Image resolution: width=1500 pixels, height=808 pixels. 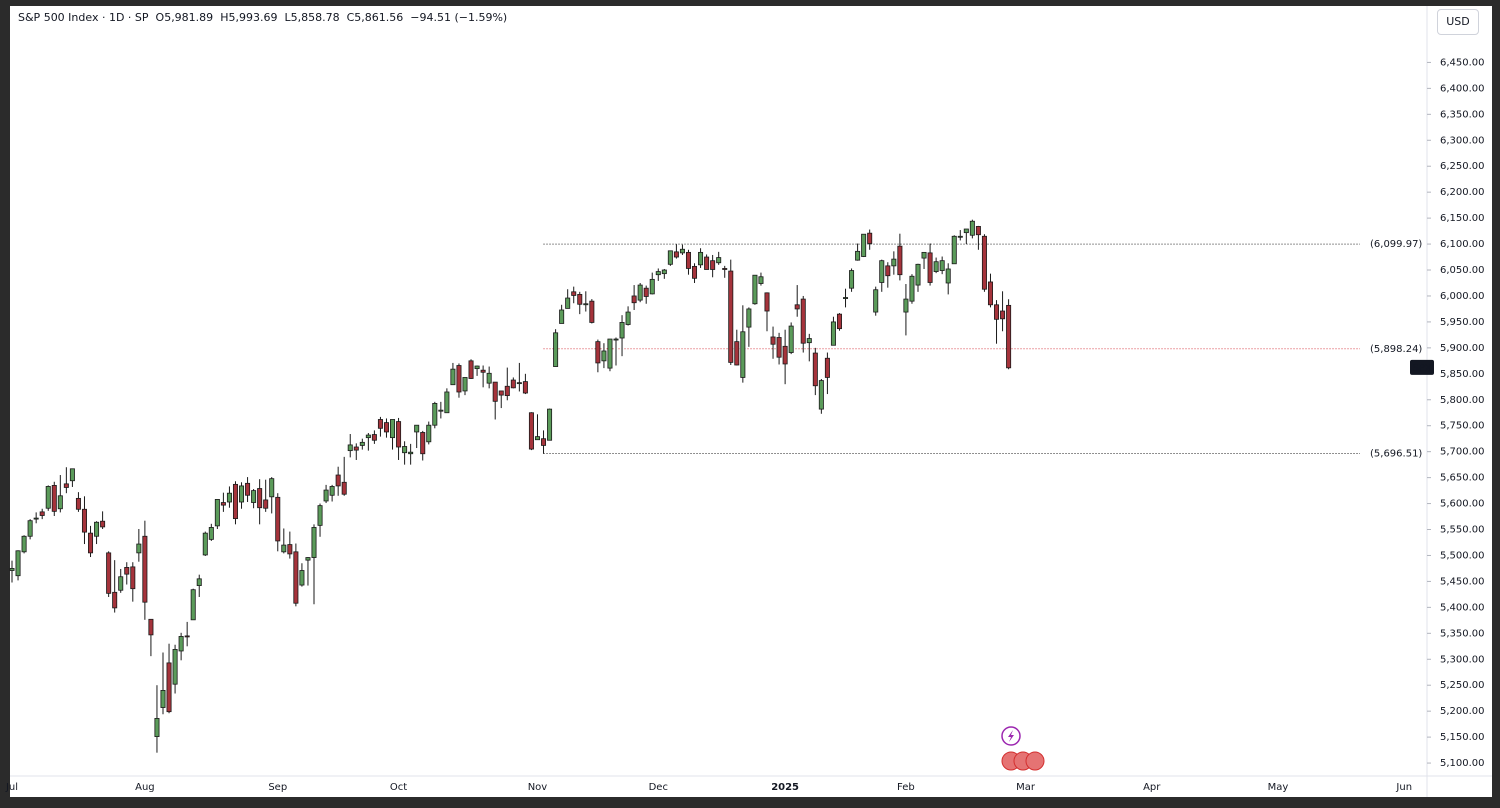 I want to click on y-tick-label: 5,350.00, so click(x=1462, y=633).